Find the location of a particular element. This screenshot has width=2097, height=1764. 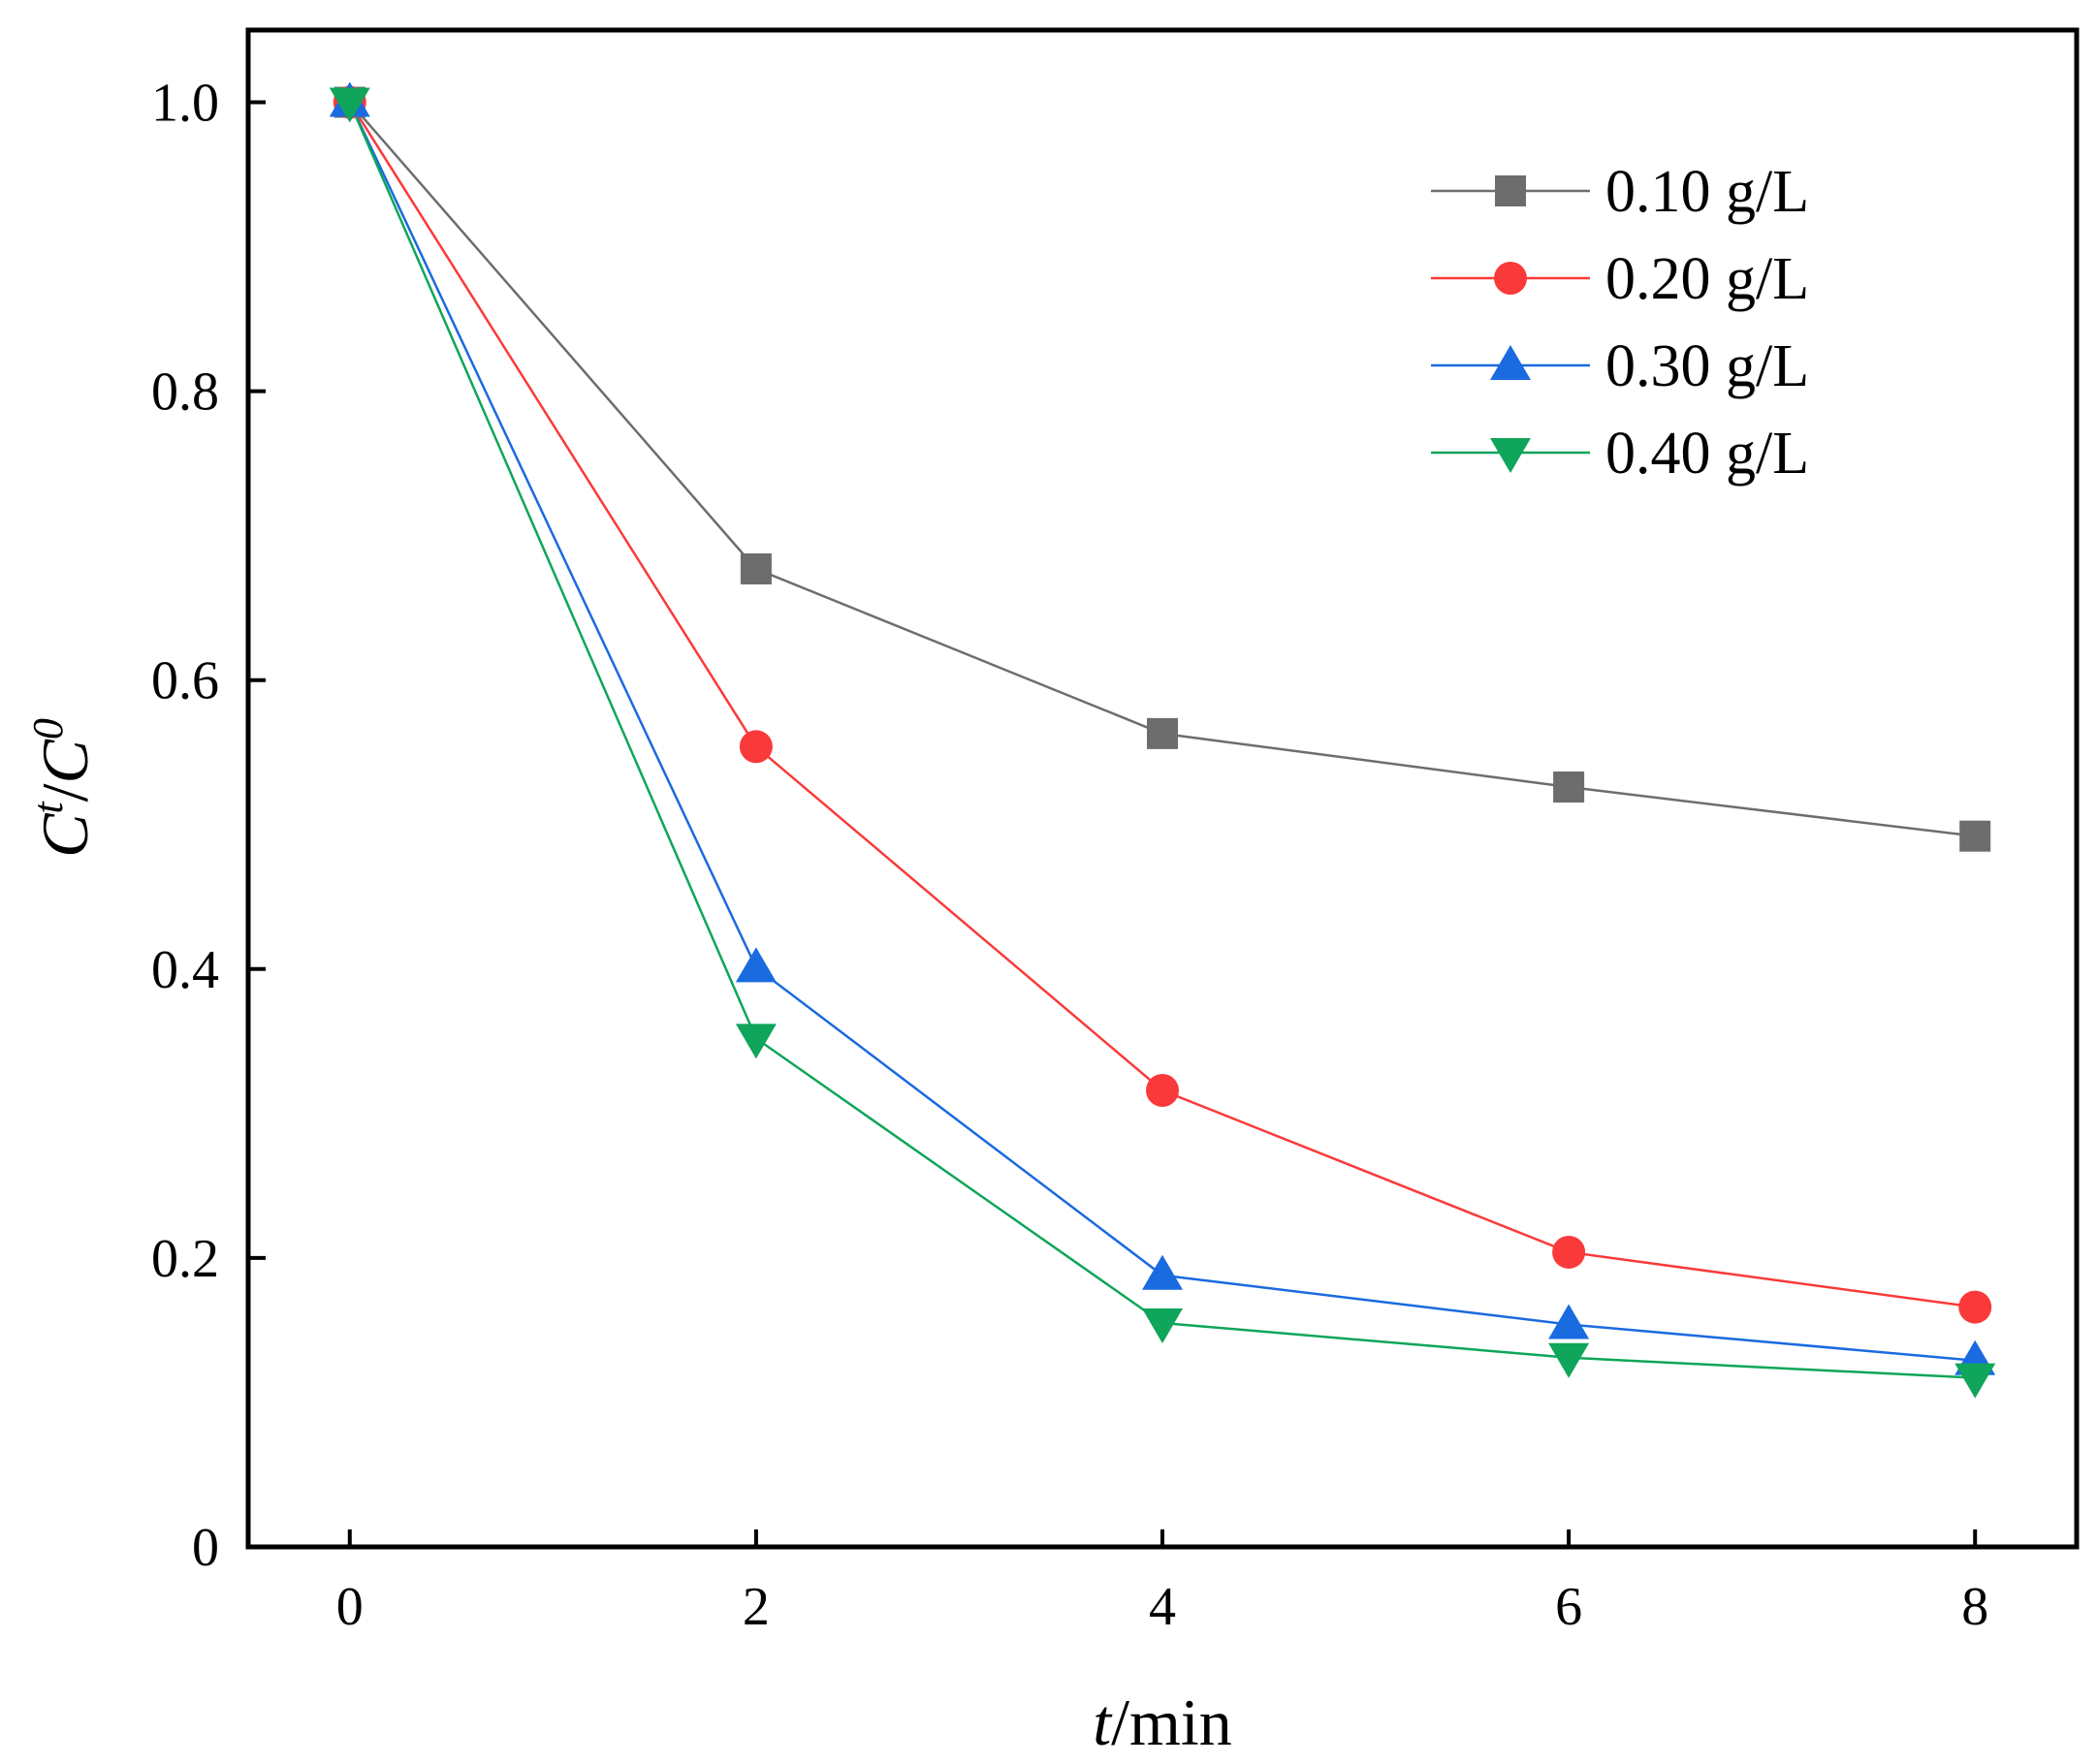

y-axis-title-den: C is located at coordinates (65, 761).